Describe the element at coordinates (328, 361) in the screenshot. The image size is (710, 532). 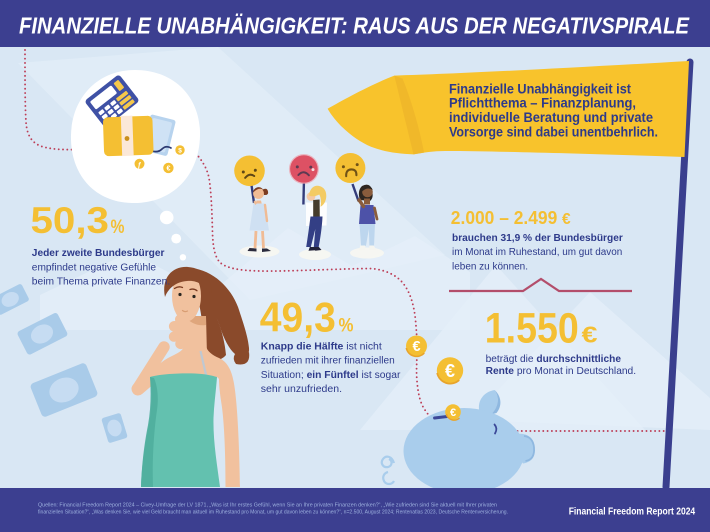
I see `svg-text:zufrieden mit ihrer finanziell: zufrieden mit ihrer finanziellen` at that location.